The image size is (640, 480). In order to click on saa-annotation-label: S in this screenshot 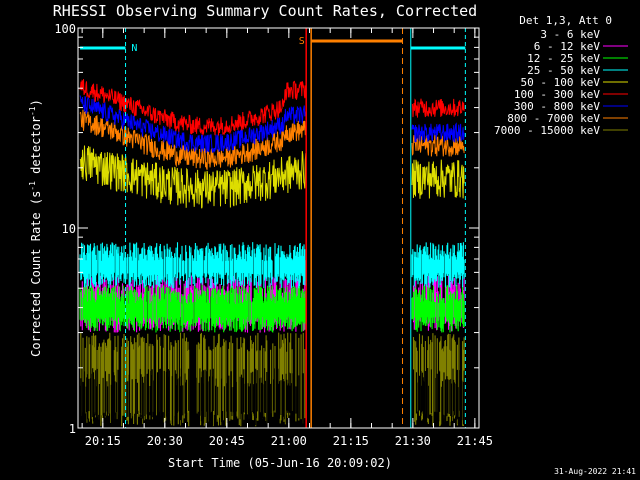, I will do `click(302, 41)`.